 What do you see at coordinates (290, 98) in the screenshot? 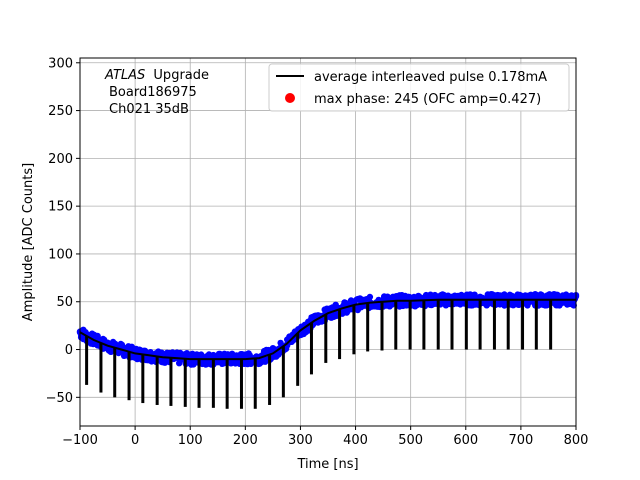
I see `legend-dot-marker` at bounding box center [290, 98].